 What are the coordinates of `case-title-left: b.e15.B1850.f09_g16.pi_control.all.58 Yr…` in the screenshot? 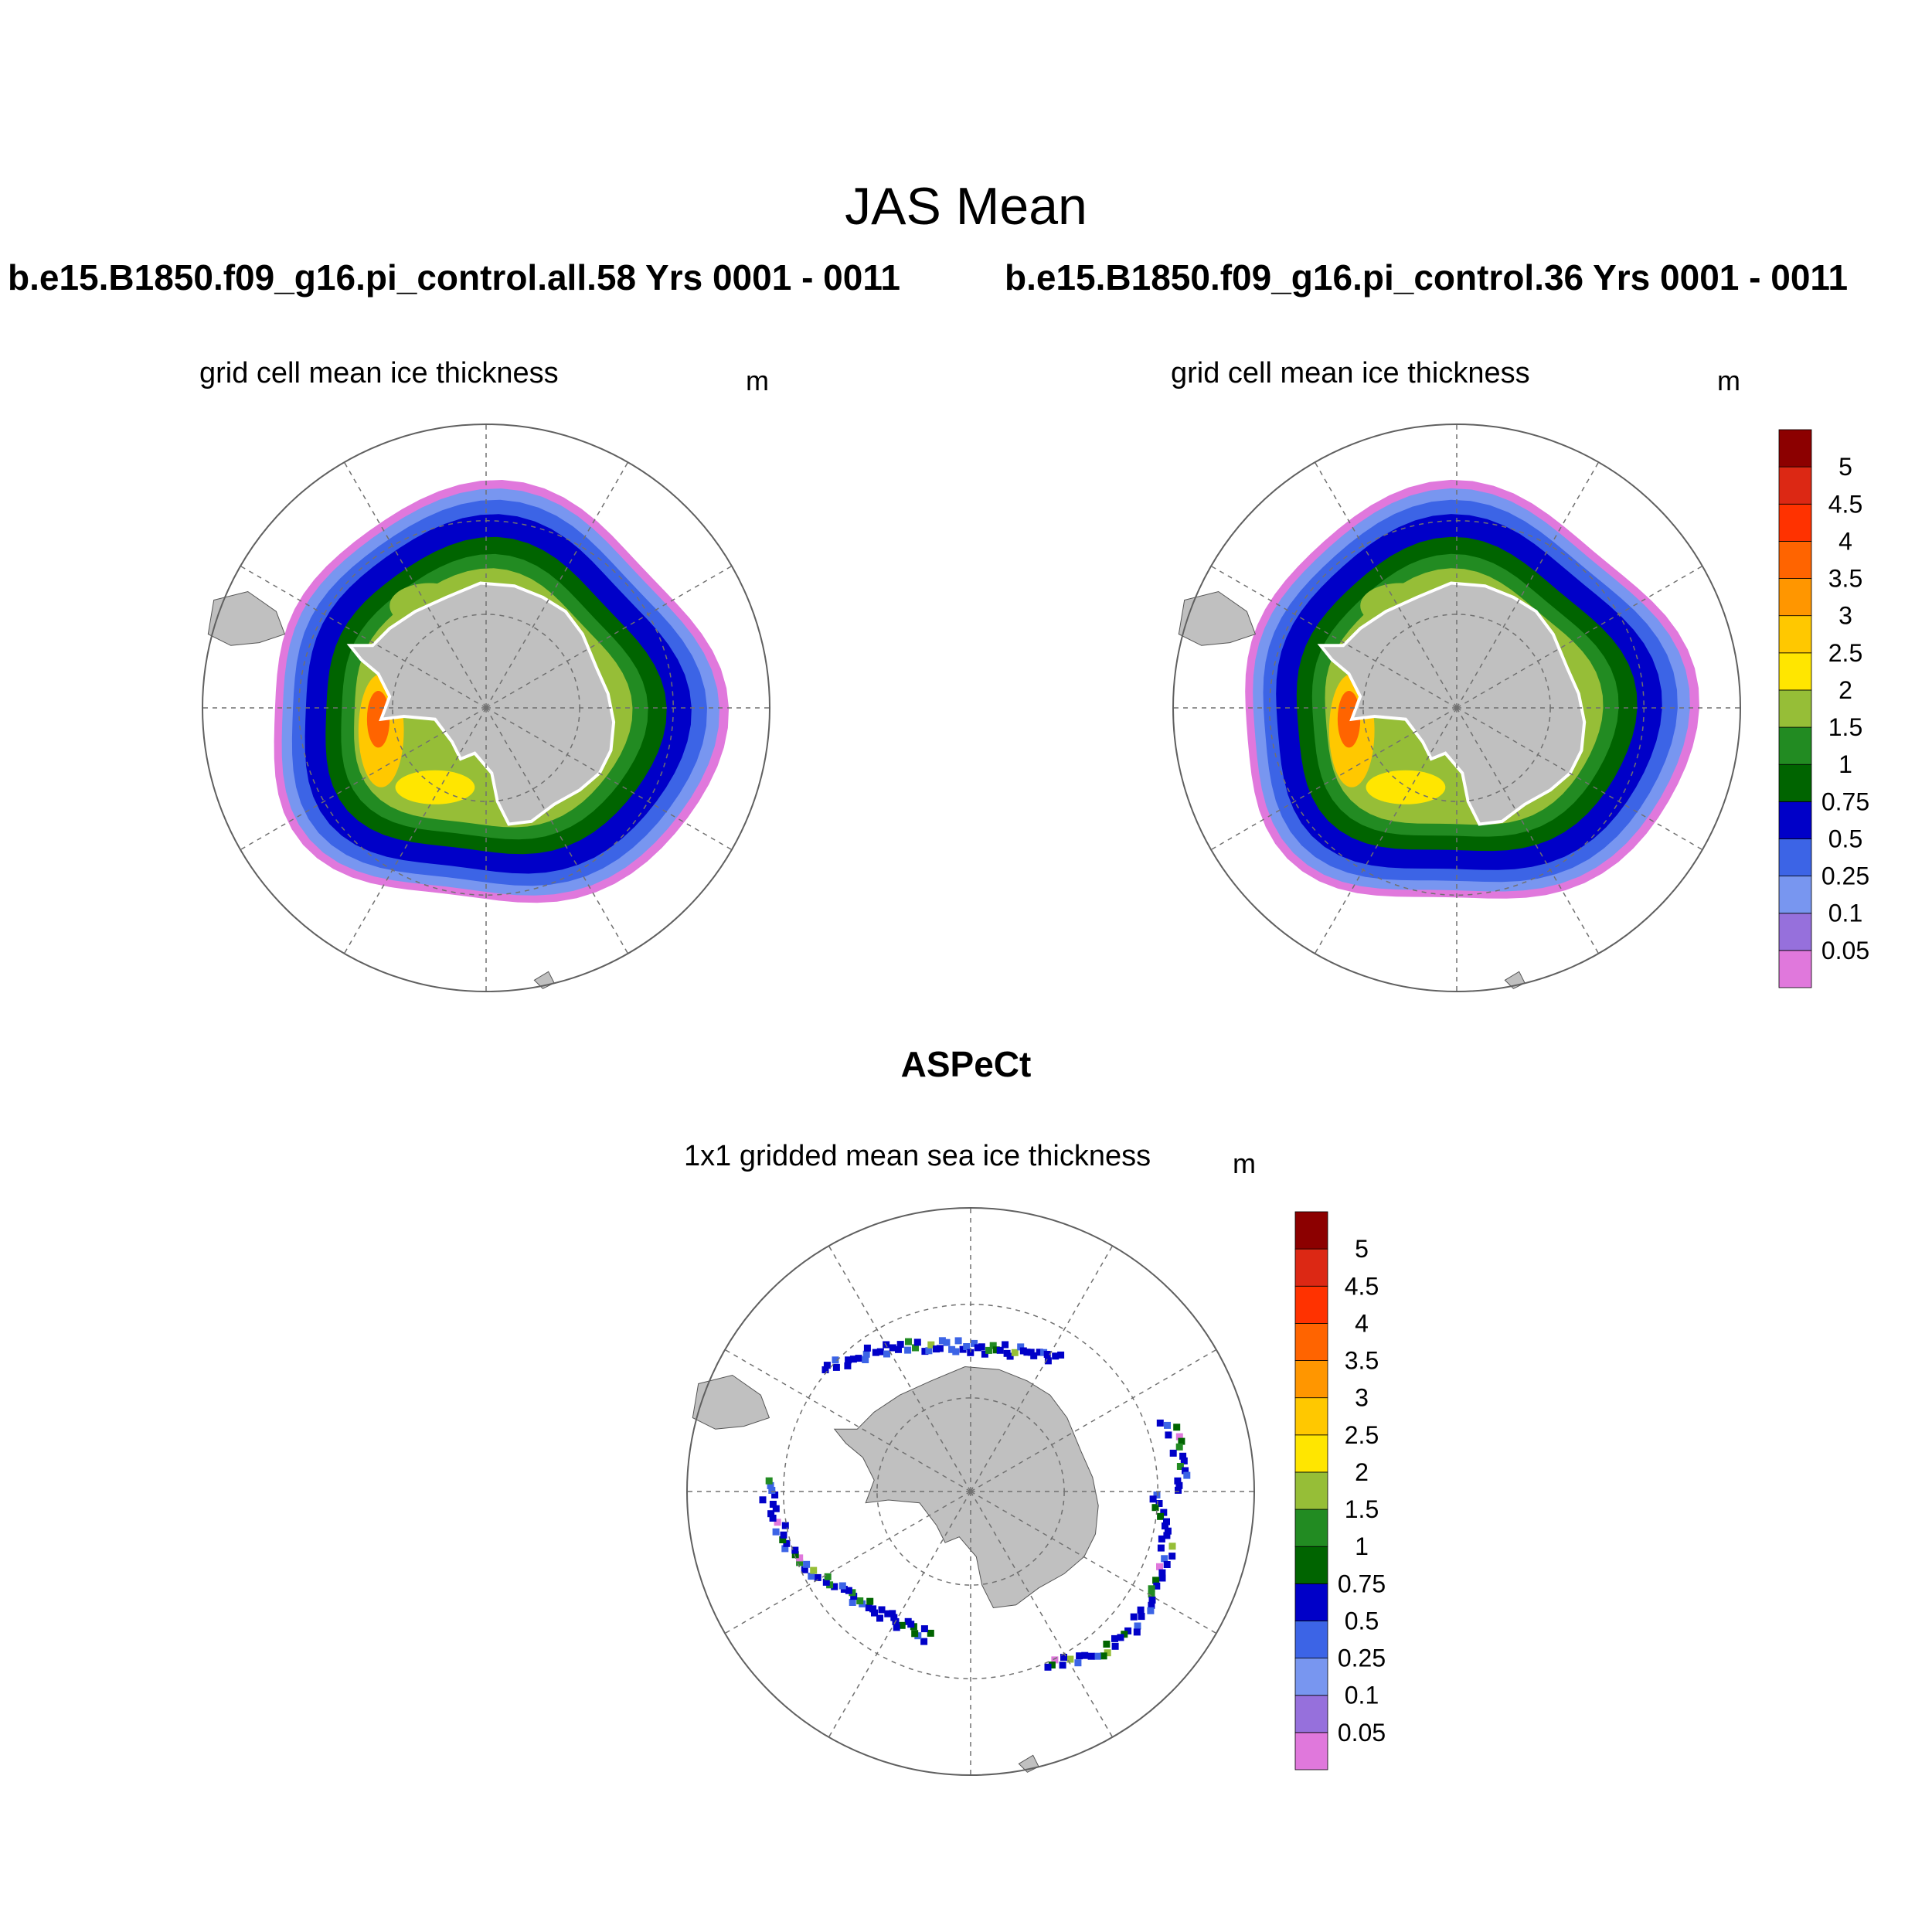 It's located at (454, 277).